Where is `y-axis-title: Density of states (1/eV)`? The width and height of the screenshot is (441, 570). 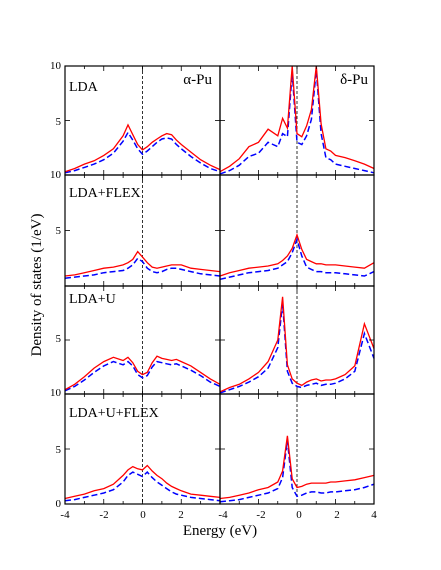 y-axis-title: Density of states (1/eV) is located at coordinates (37, 285).